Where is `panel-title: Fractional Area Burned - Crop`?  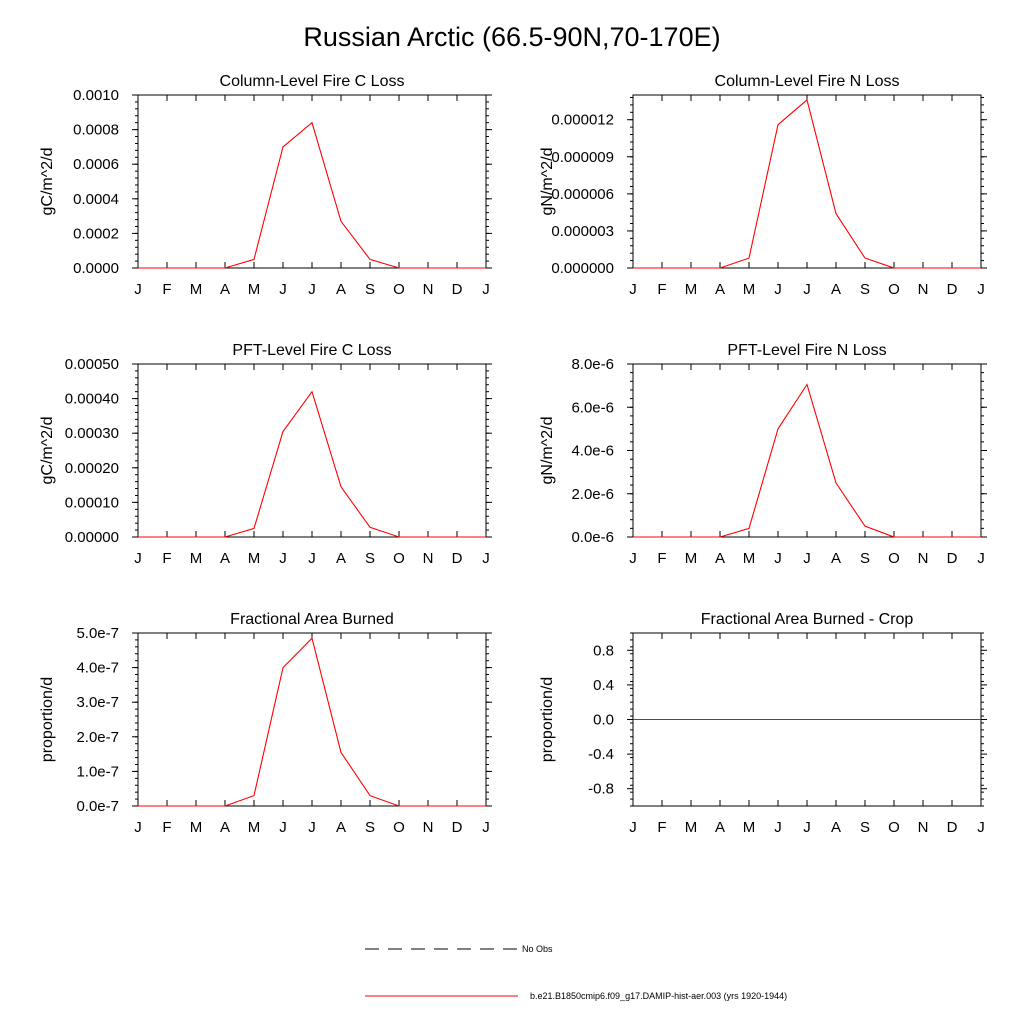
panel-title: Fractional Area Burned - Crop is located at coordinates (807, 619).